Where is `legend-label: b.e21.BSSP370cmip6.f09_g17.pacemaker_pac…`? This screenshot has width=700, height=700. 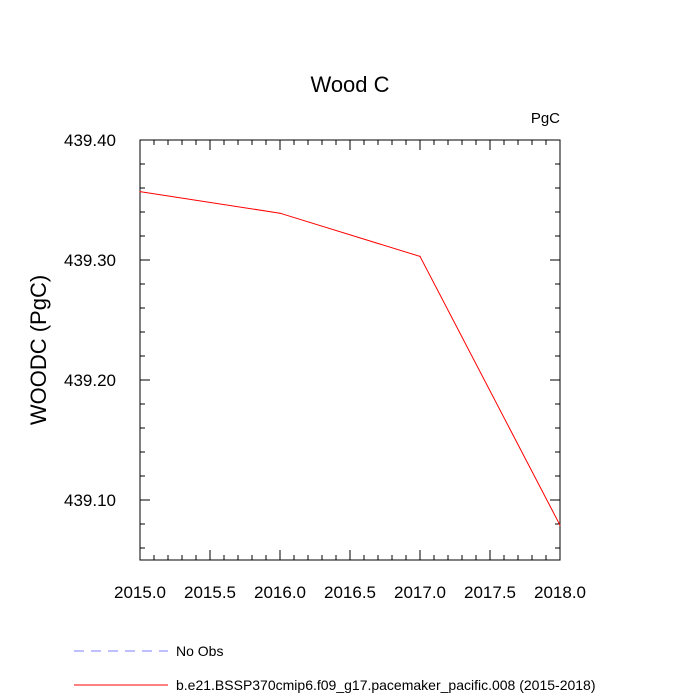
legend-label: b.e21.BSSP370cmip6.f09_g17.pacemaker_pac… is located at coordinates (386, 685).